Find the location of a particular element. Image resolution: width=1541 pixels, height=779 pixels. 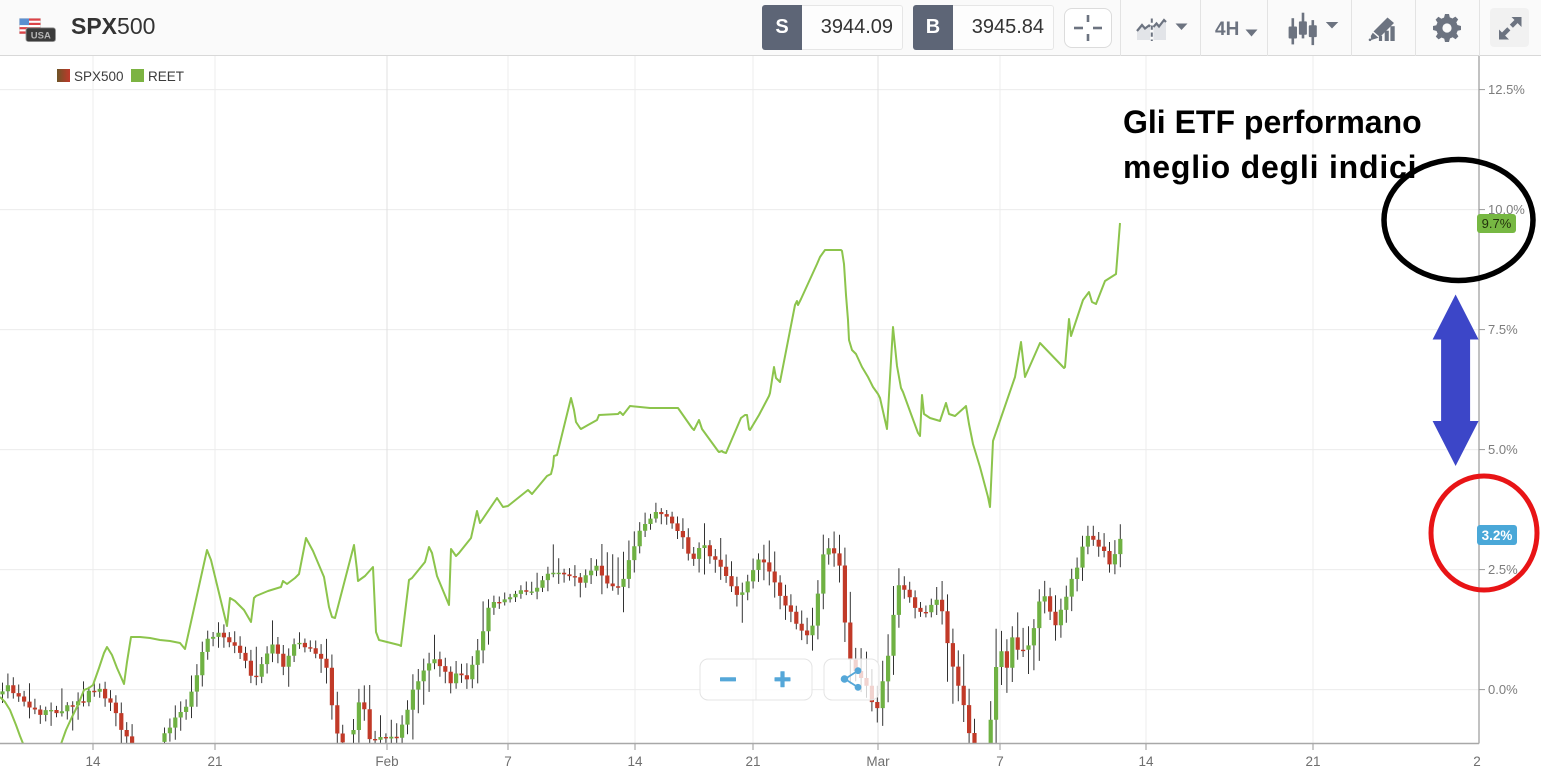

svg-text: USA is located at coordinates (41, 35).